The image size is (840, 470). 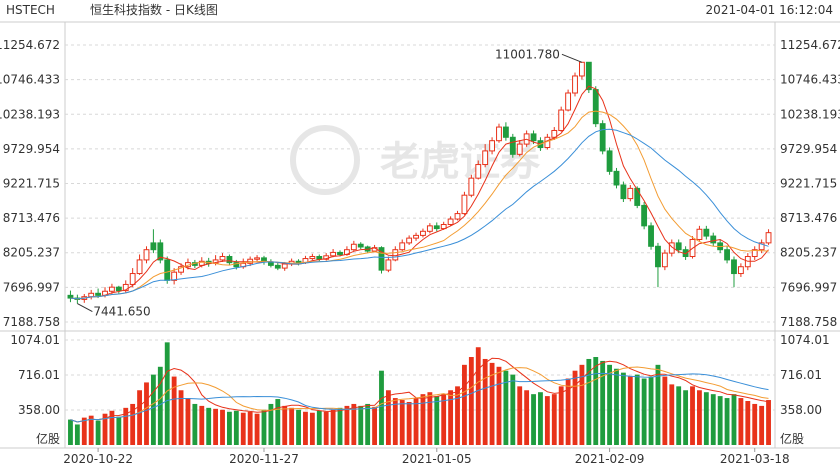 What do you see at coordinates (808, 322) in the screenshot?
I see `price-tick-right: 7188.758` at bounding box center [808, 322].